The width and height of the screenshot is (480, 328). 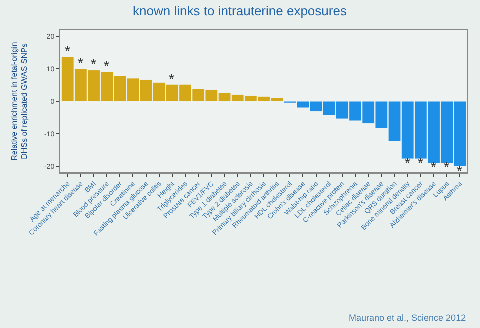 I want to click on chart-title: known links to intrauterine exposures, so click(x=240, y=11).